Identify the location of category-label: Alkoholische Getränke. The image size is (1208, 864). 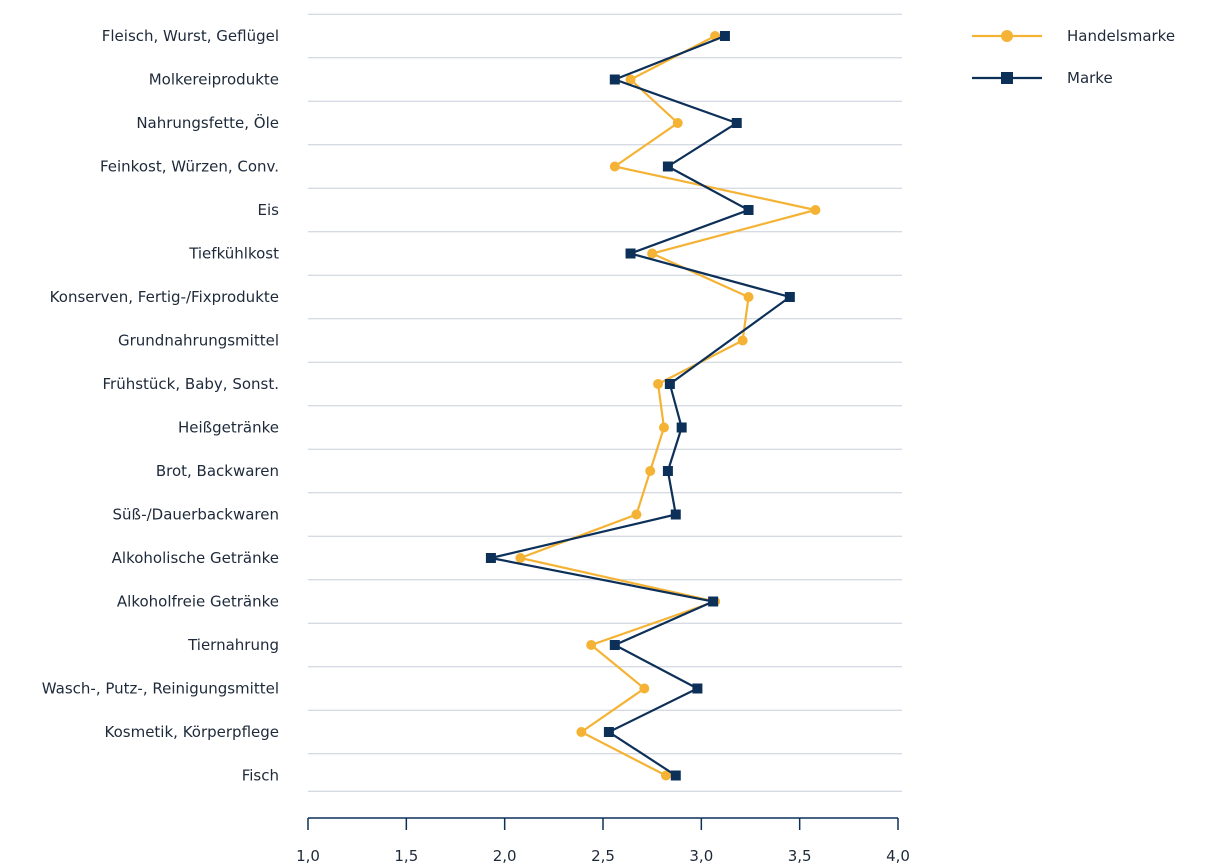
(195, 558).